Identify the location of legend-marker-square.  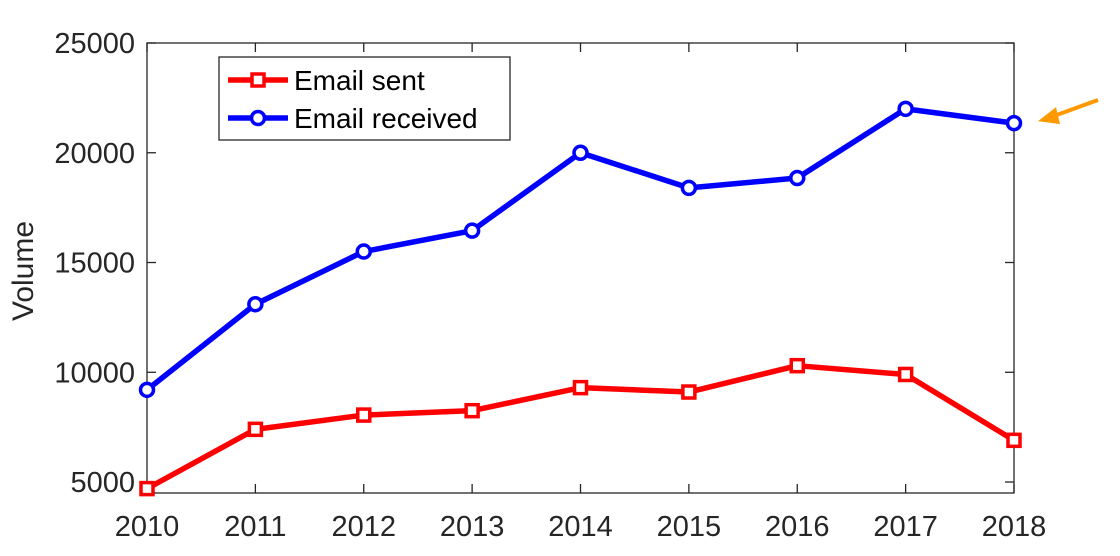
(258, 80).